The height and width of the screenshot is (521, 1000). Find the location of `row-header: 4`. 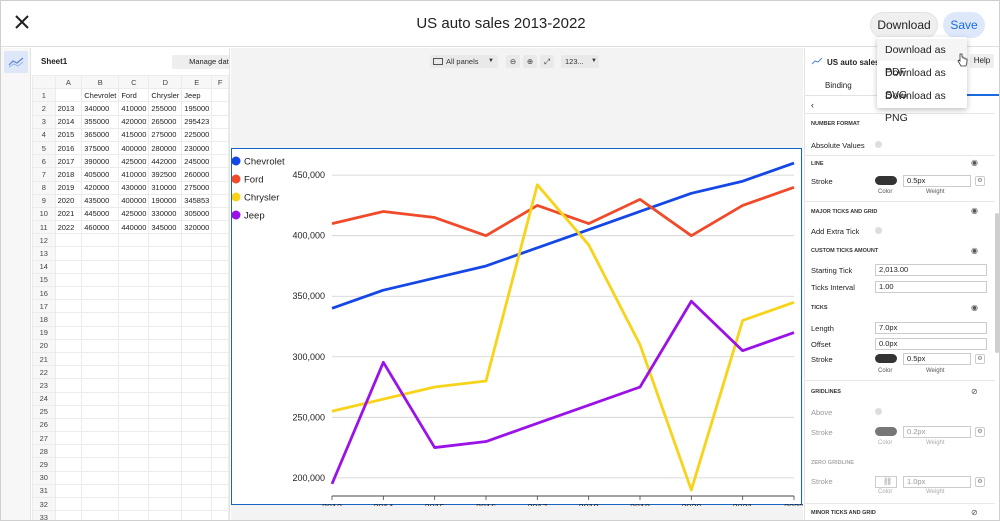

row-header: 4 is located at coordinates (44, 134).